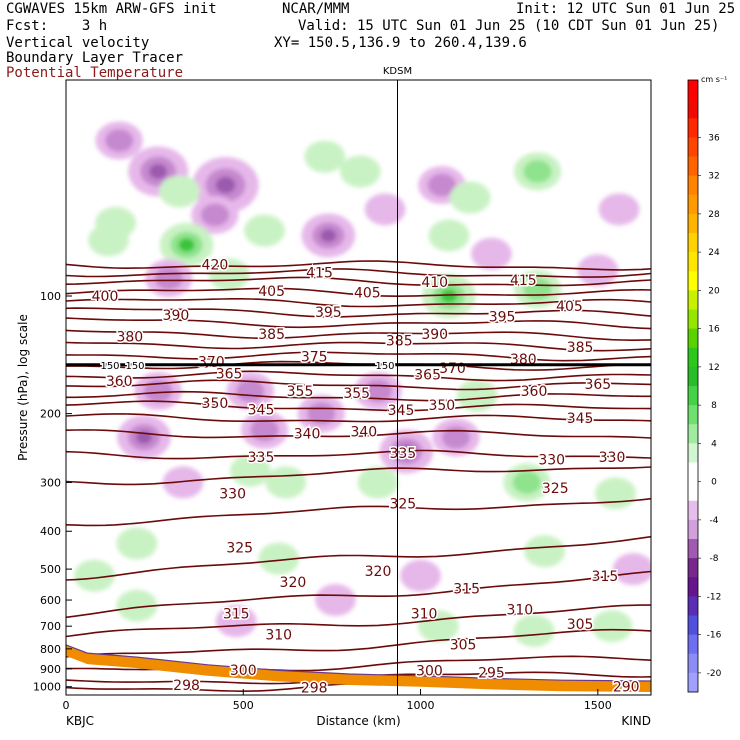 Image resolution: width=740 pixels, height=740 pixels. I want to click on theta-label: 395, so click(328, 313).